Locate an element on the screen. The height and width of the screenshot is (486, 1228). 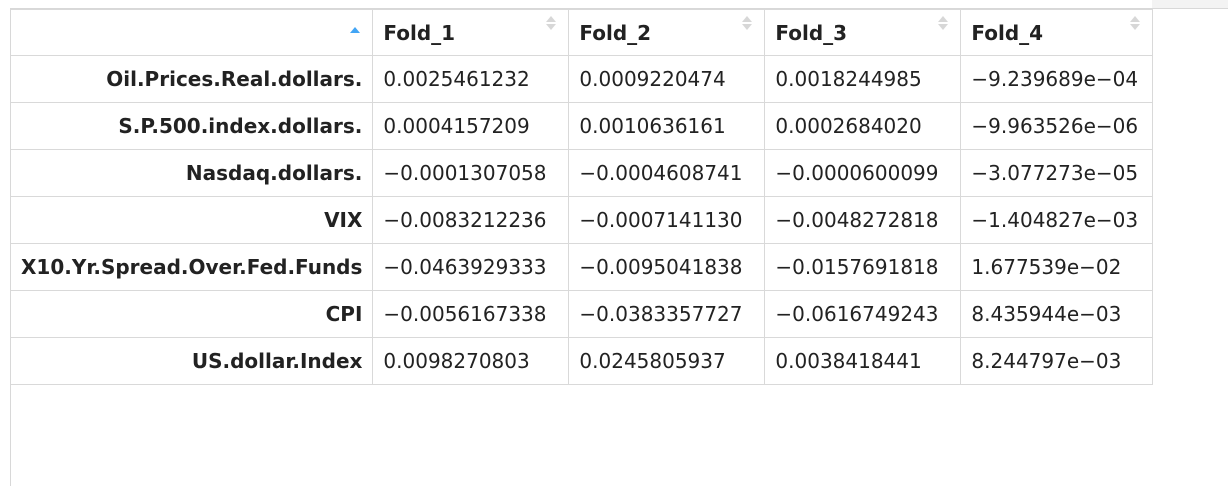
table-cell: −0.0056167338 is located at coordinates (471, 314).